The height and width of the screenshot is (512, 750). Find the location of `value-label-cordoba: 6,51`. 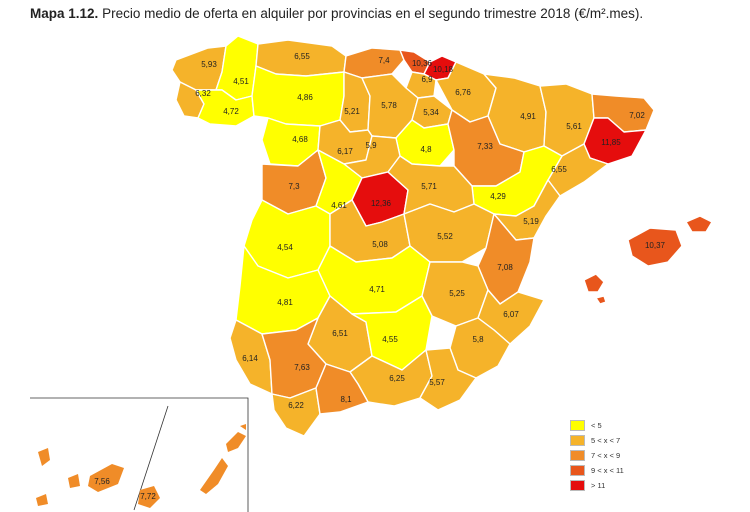

value-label-cordoba: 6,51 is located at coordinates (340, 333).